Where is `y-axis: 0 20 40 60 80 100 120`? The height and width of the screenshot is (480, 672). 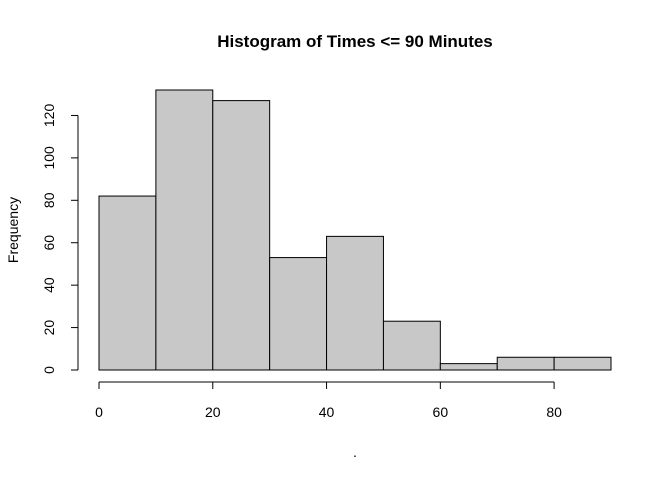
y-axis: 0 20 40 60 80 100 120 is located at coordinates (60, 239).